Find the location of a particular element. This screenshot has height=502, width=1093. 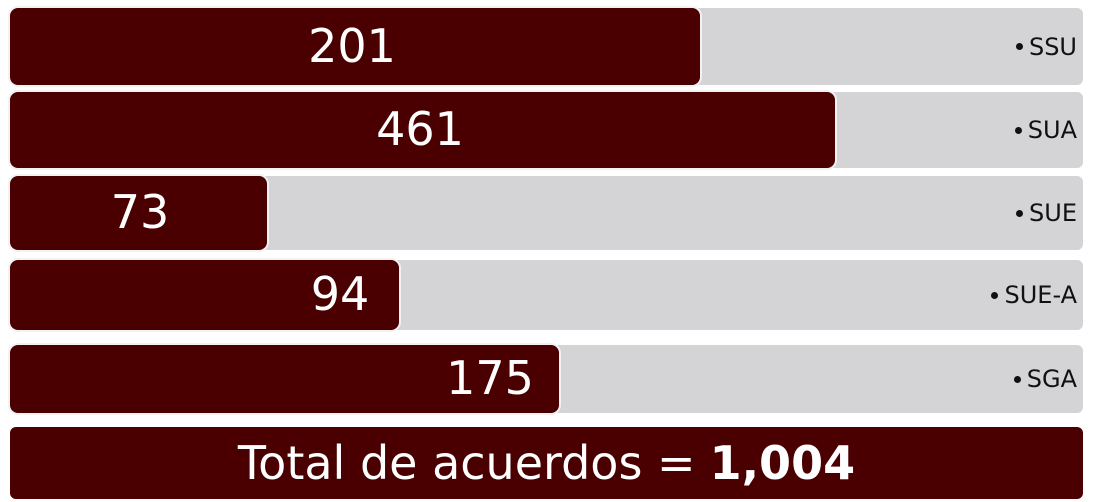

label-text: SSU is located at coordinates (1052, 46).